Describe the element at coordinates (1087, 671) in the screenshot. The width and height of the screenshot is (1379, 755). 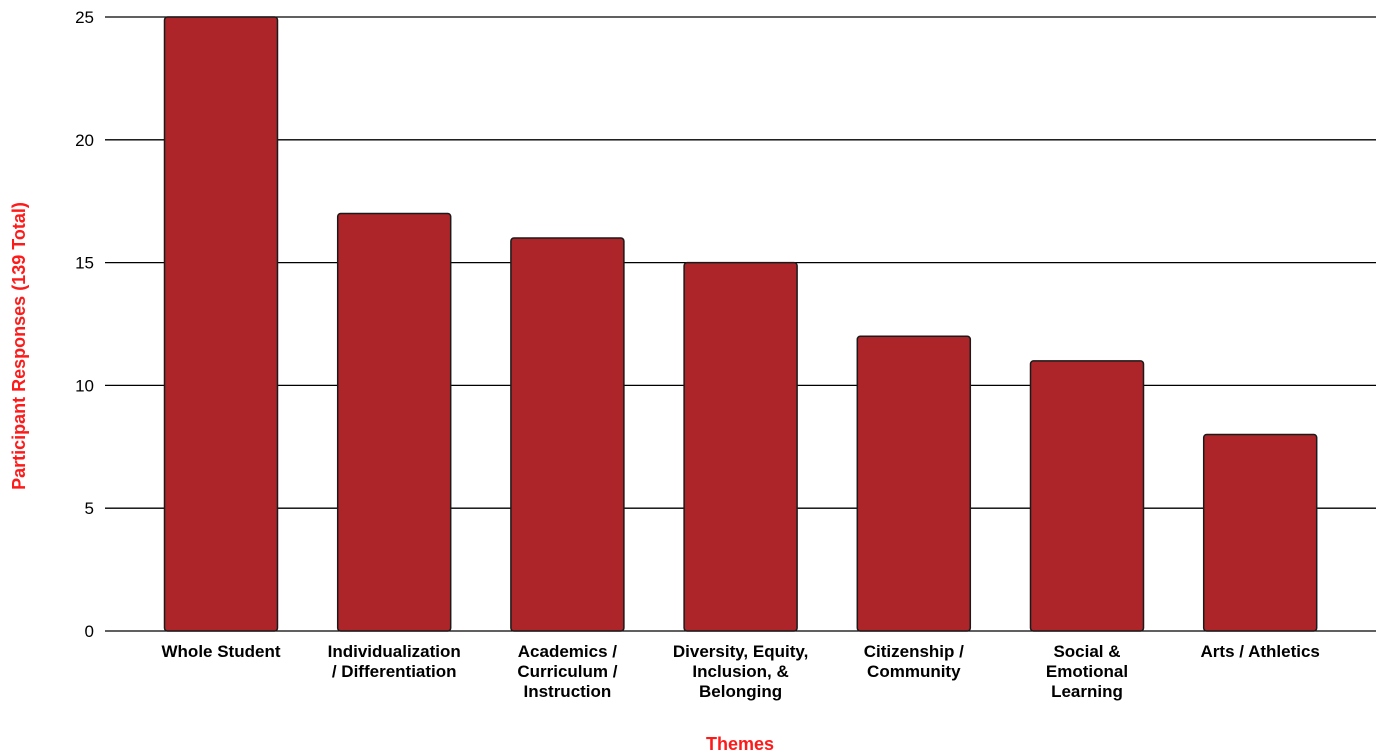
I see `x-category-label: Social & Emotional Learning` at that location.